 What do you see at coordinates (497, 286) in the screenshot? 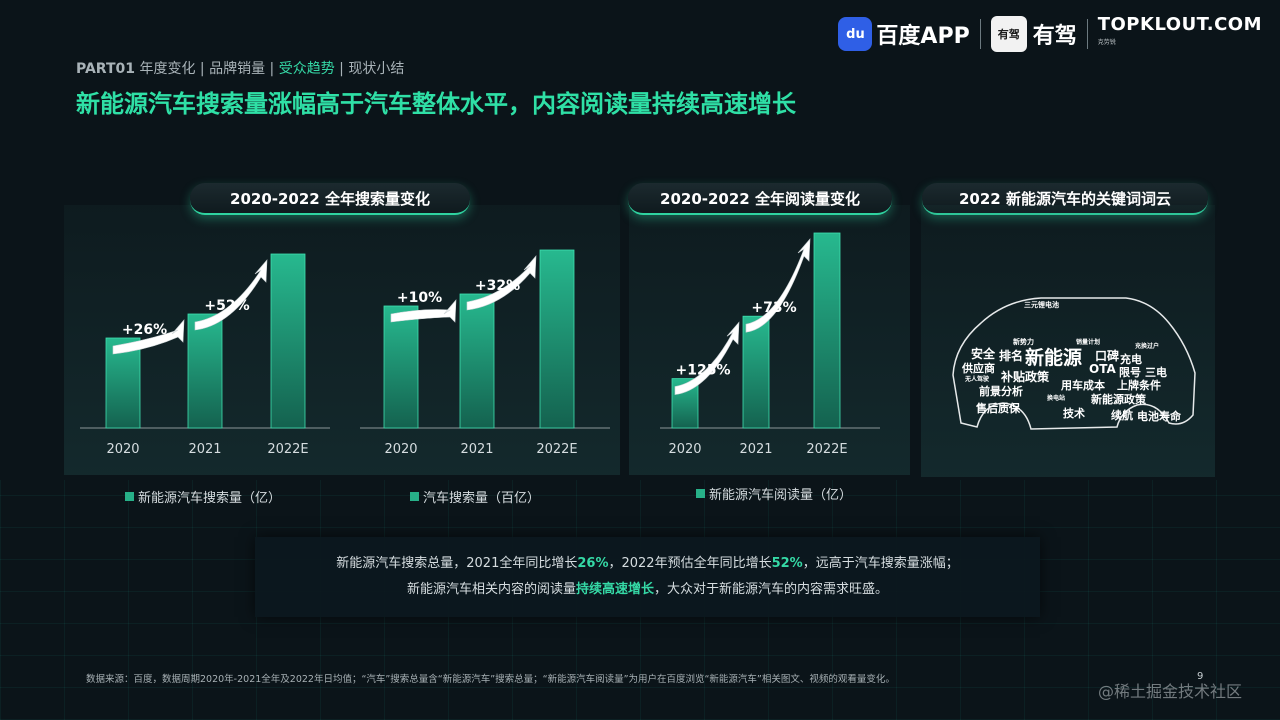
I see `growth-label: +32%` at bounding box center [497, 286].